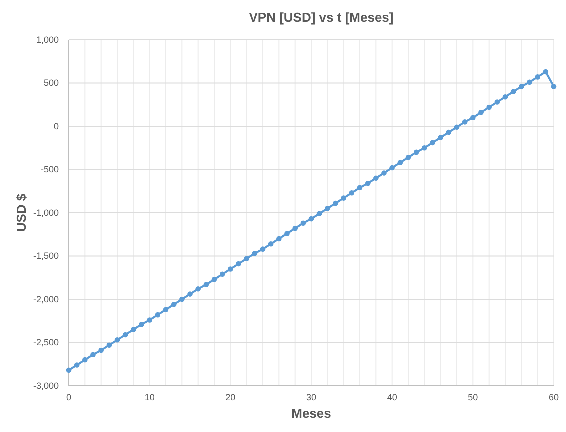  Describe the element at coordinates (312, 413) in the screenshot. I see `x-axis-title: Meses` at that location.